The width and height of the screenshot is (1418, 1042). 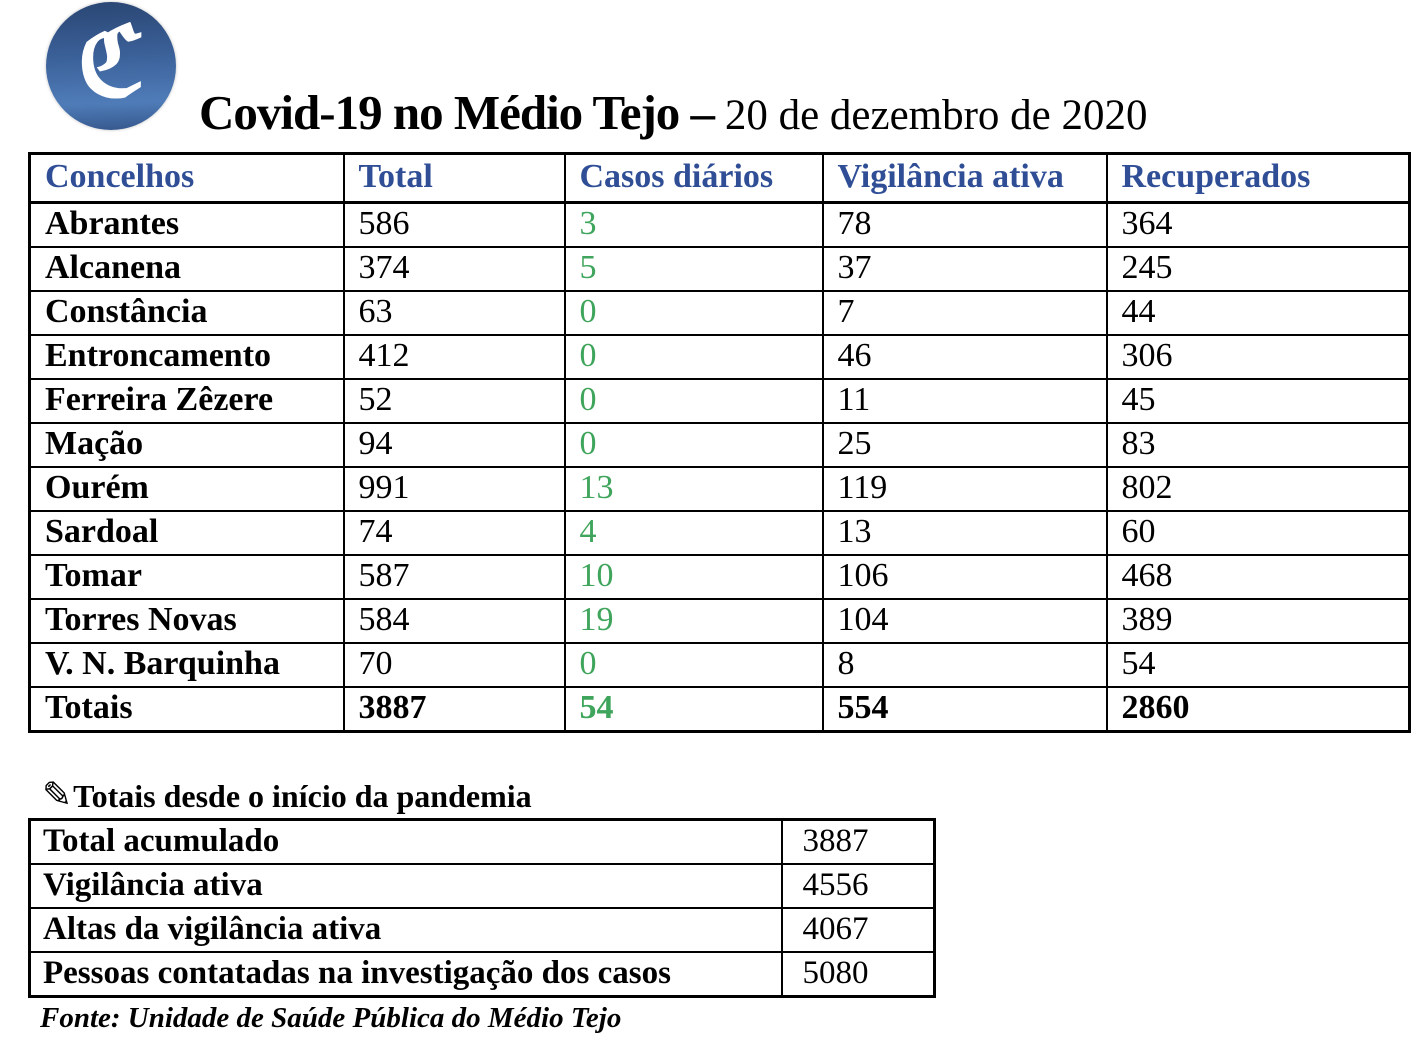 What do you see at coordinates (454, 178) in the screenshot?
I see `col-header-total: Total` at bounding box center [454, 178].